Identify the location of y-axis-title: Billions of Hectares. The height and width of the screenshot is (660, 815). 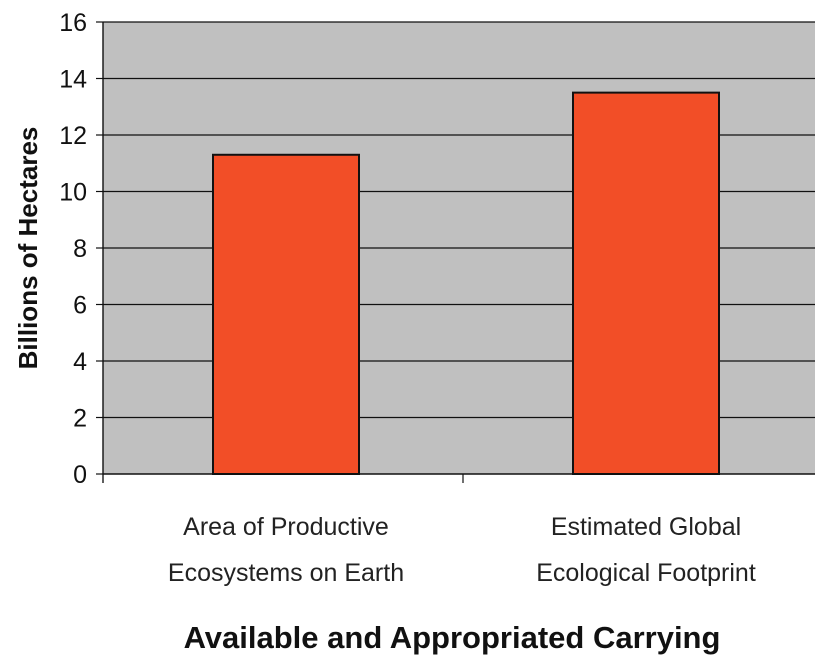
(28, 248).